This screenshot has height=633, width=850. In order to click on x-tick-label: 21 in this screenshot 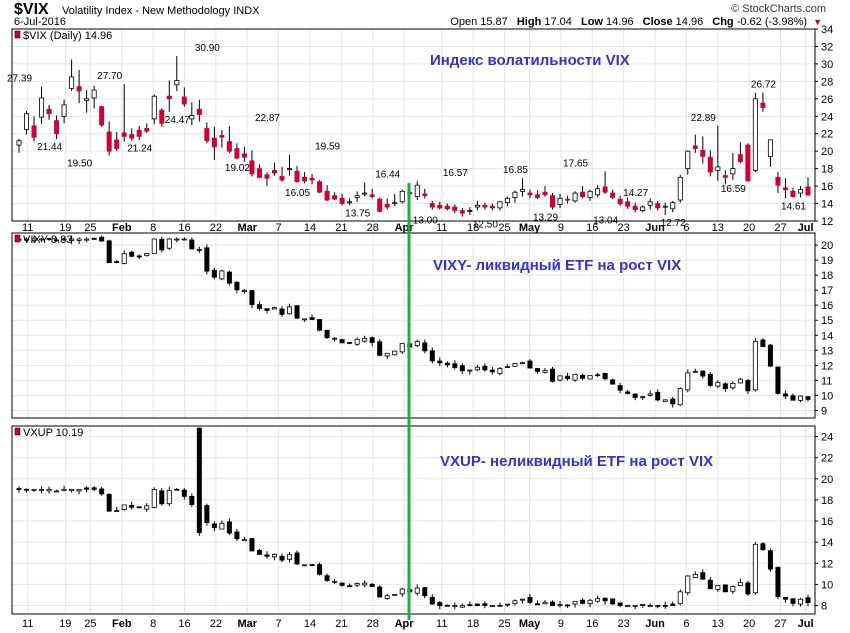, I will do `click(341, 624)`.